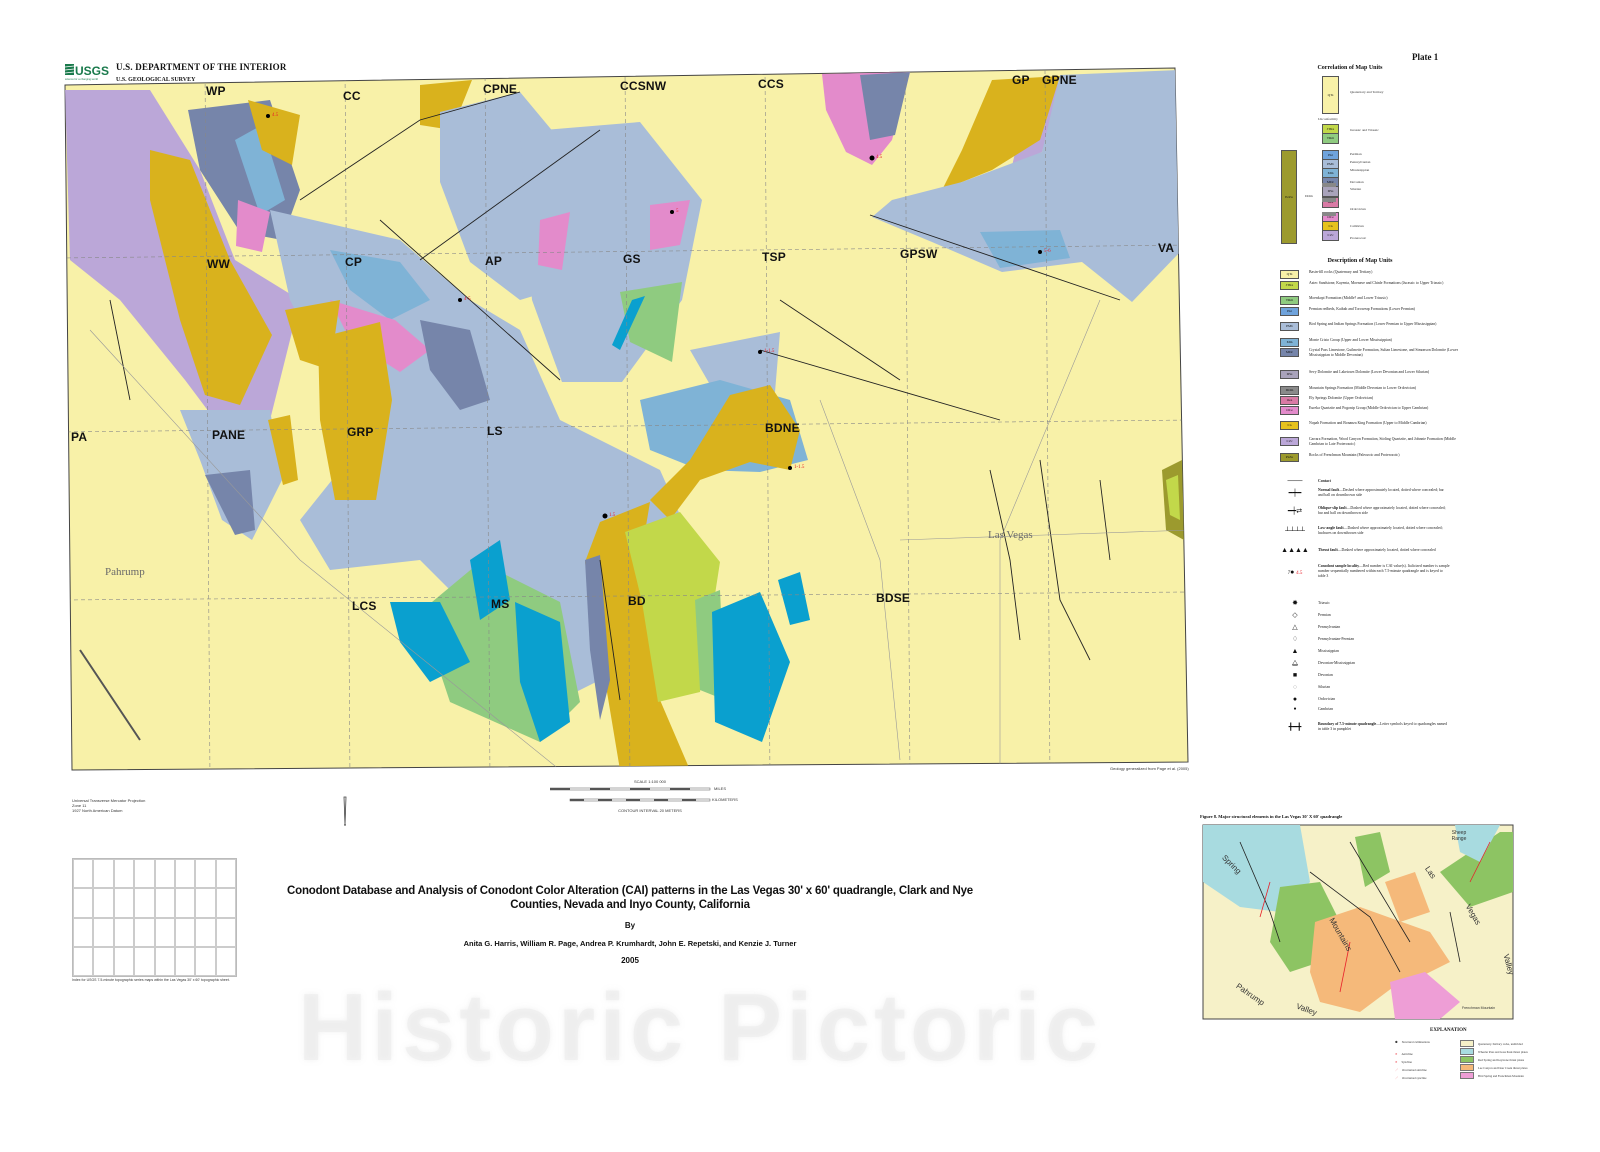  What do you see at coordinates (1289, 300) in the screenshot?
I see `unit-swatch: TRm` at bounding box center [1289, 300].